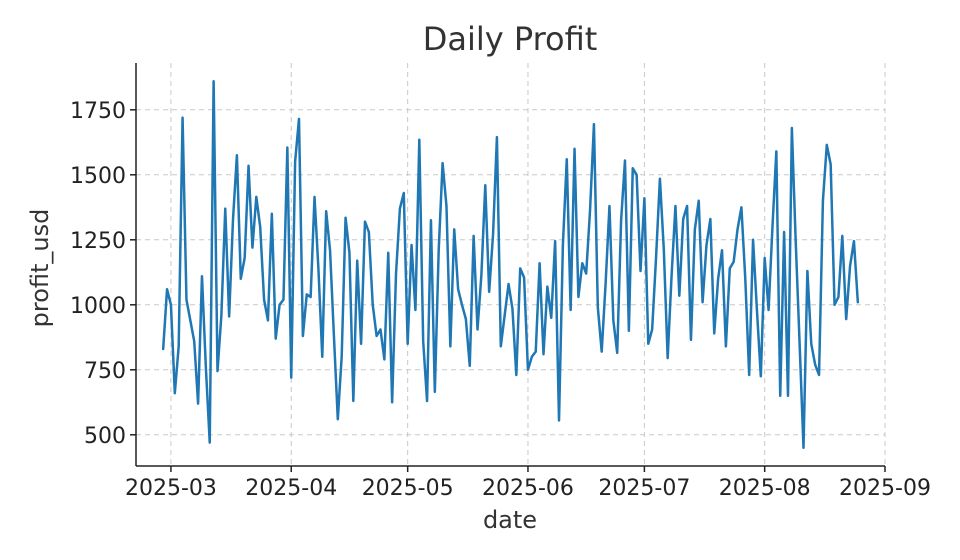 The height and width of the screenshot is (560, 960). I want to click on x-tick-label: 2025-03, so click(171, 488).